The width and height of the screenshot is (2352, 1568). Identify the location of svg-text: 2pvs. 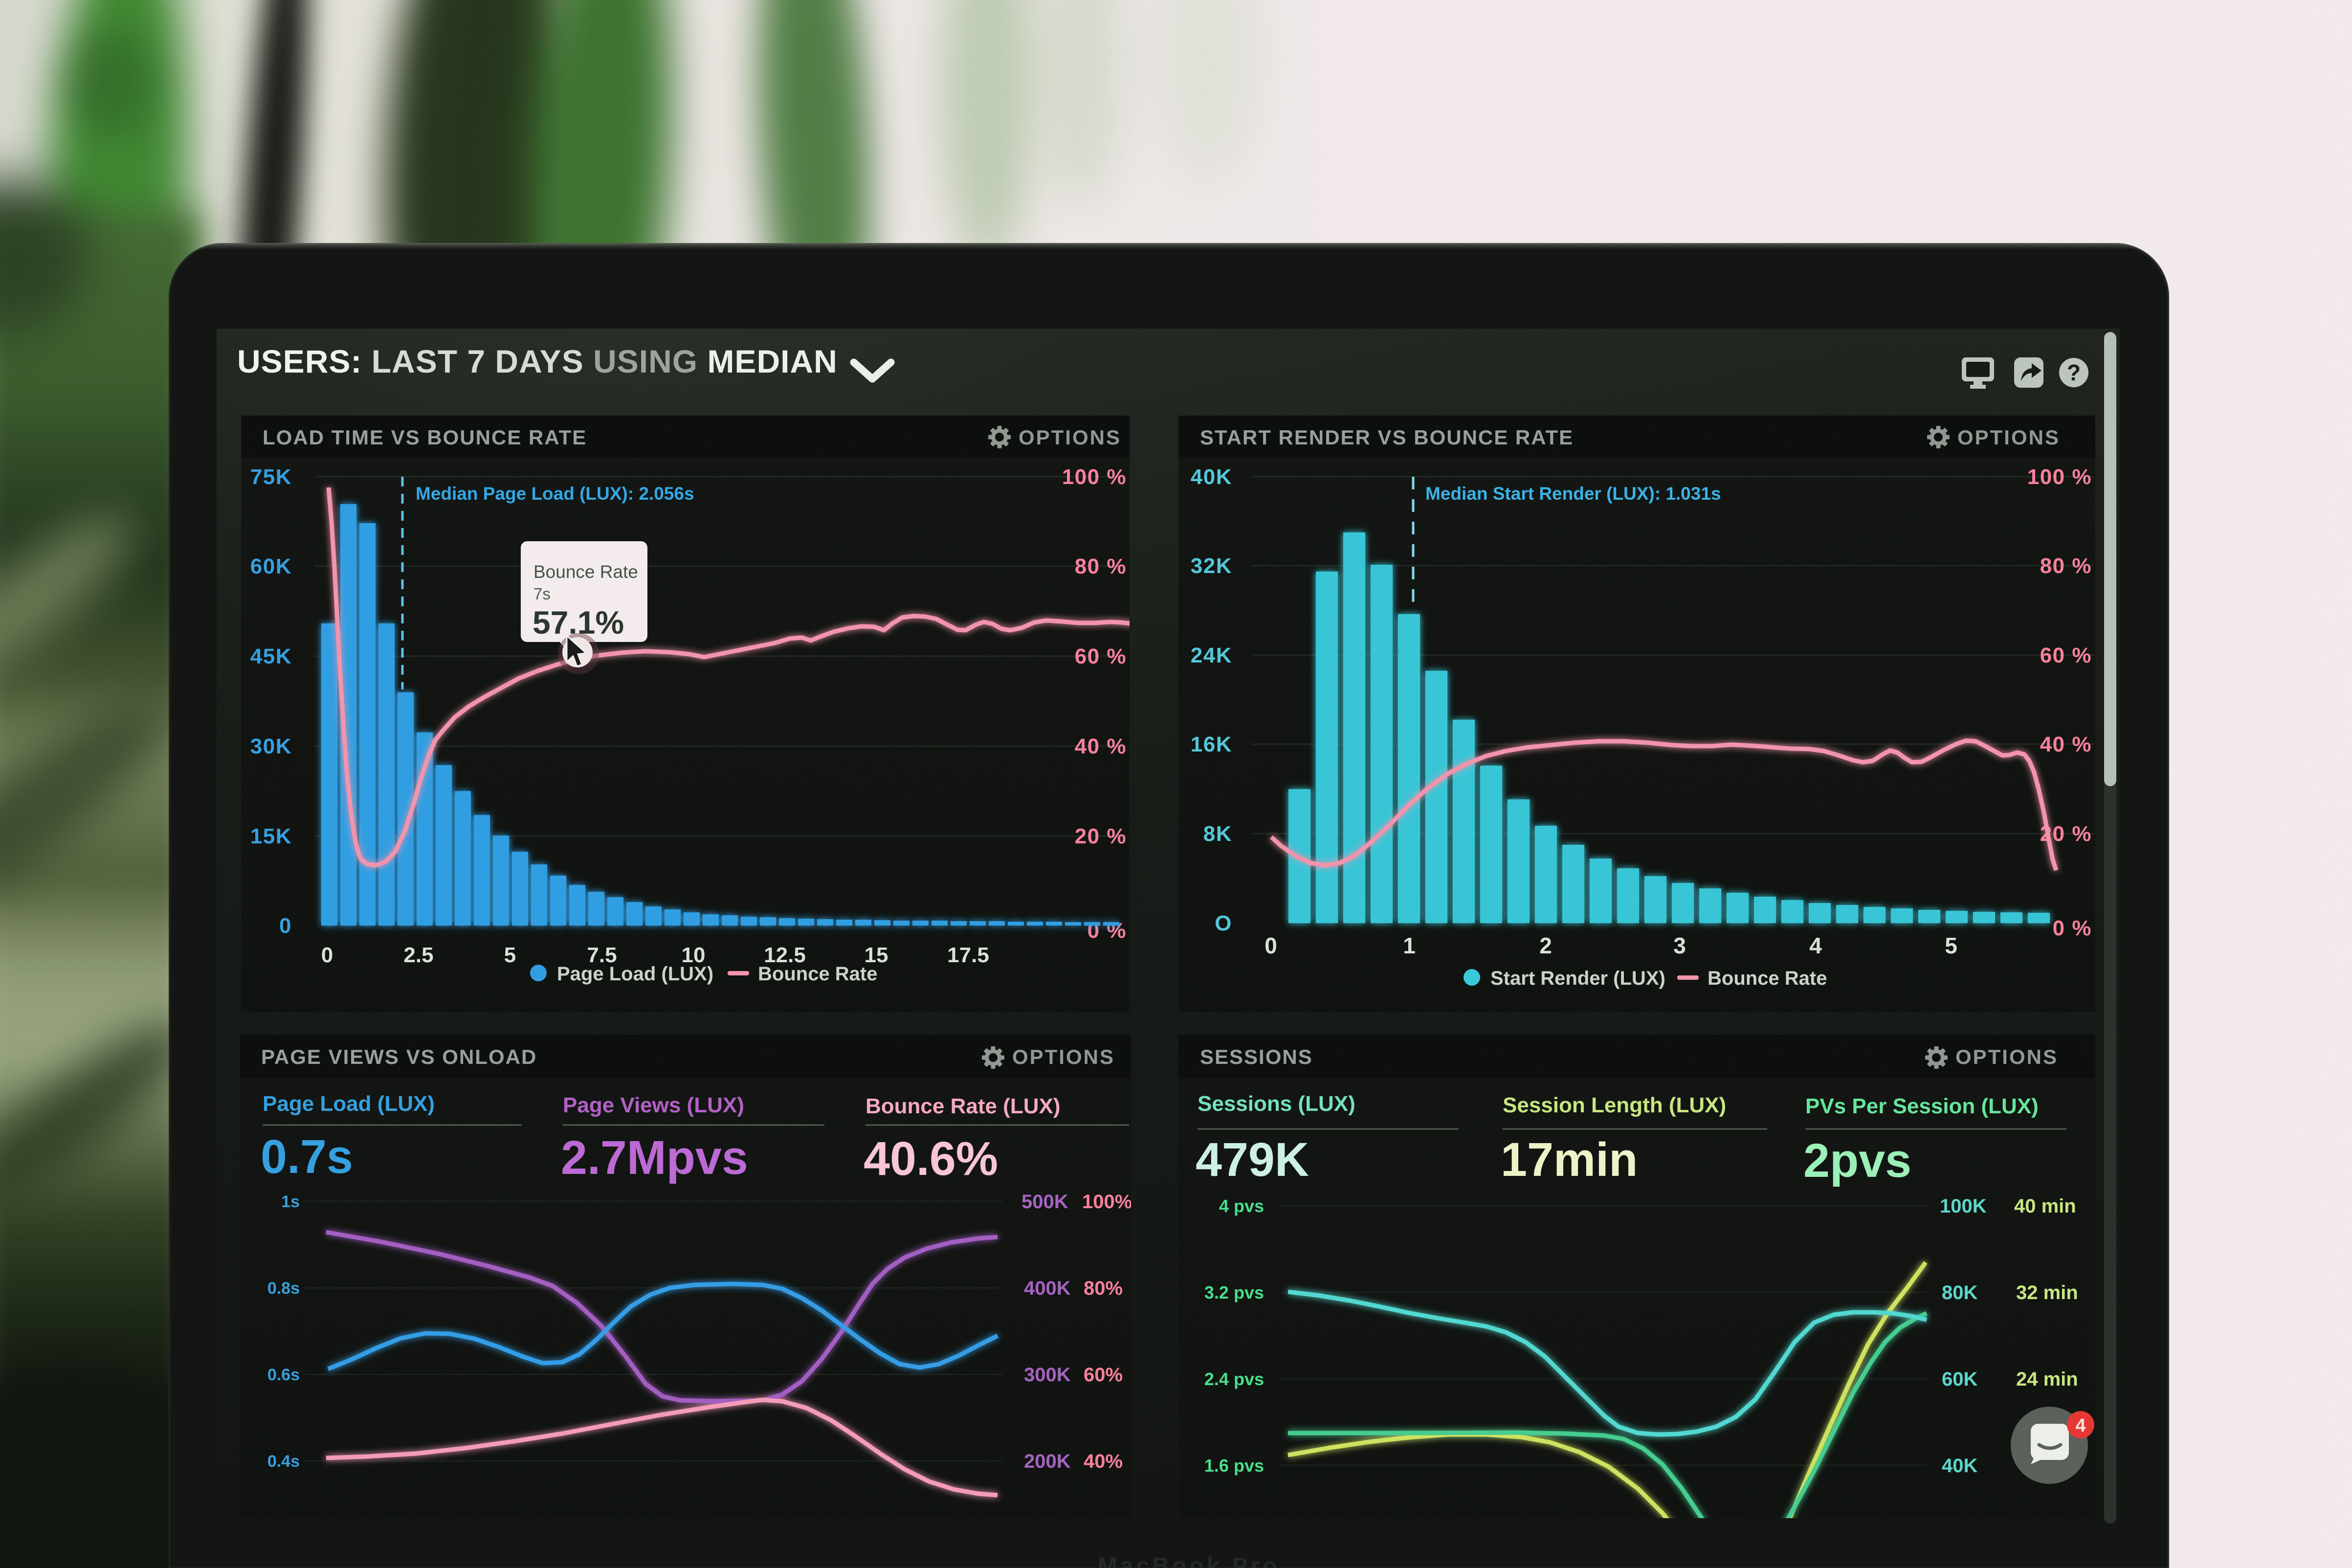
(1857, 1160).